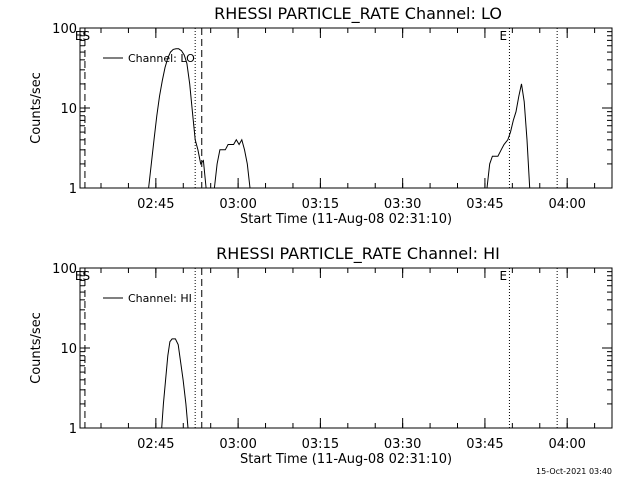 This screenshot has width=640, height=480. What do you see at coordinates (358, 14) in the screenshot?
I see `chart-title: RHESSI PARTICLE_RATE Channel: LO` at bounding box center [358, 14].